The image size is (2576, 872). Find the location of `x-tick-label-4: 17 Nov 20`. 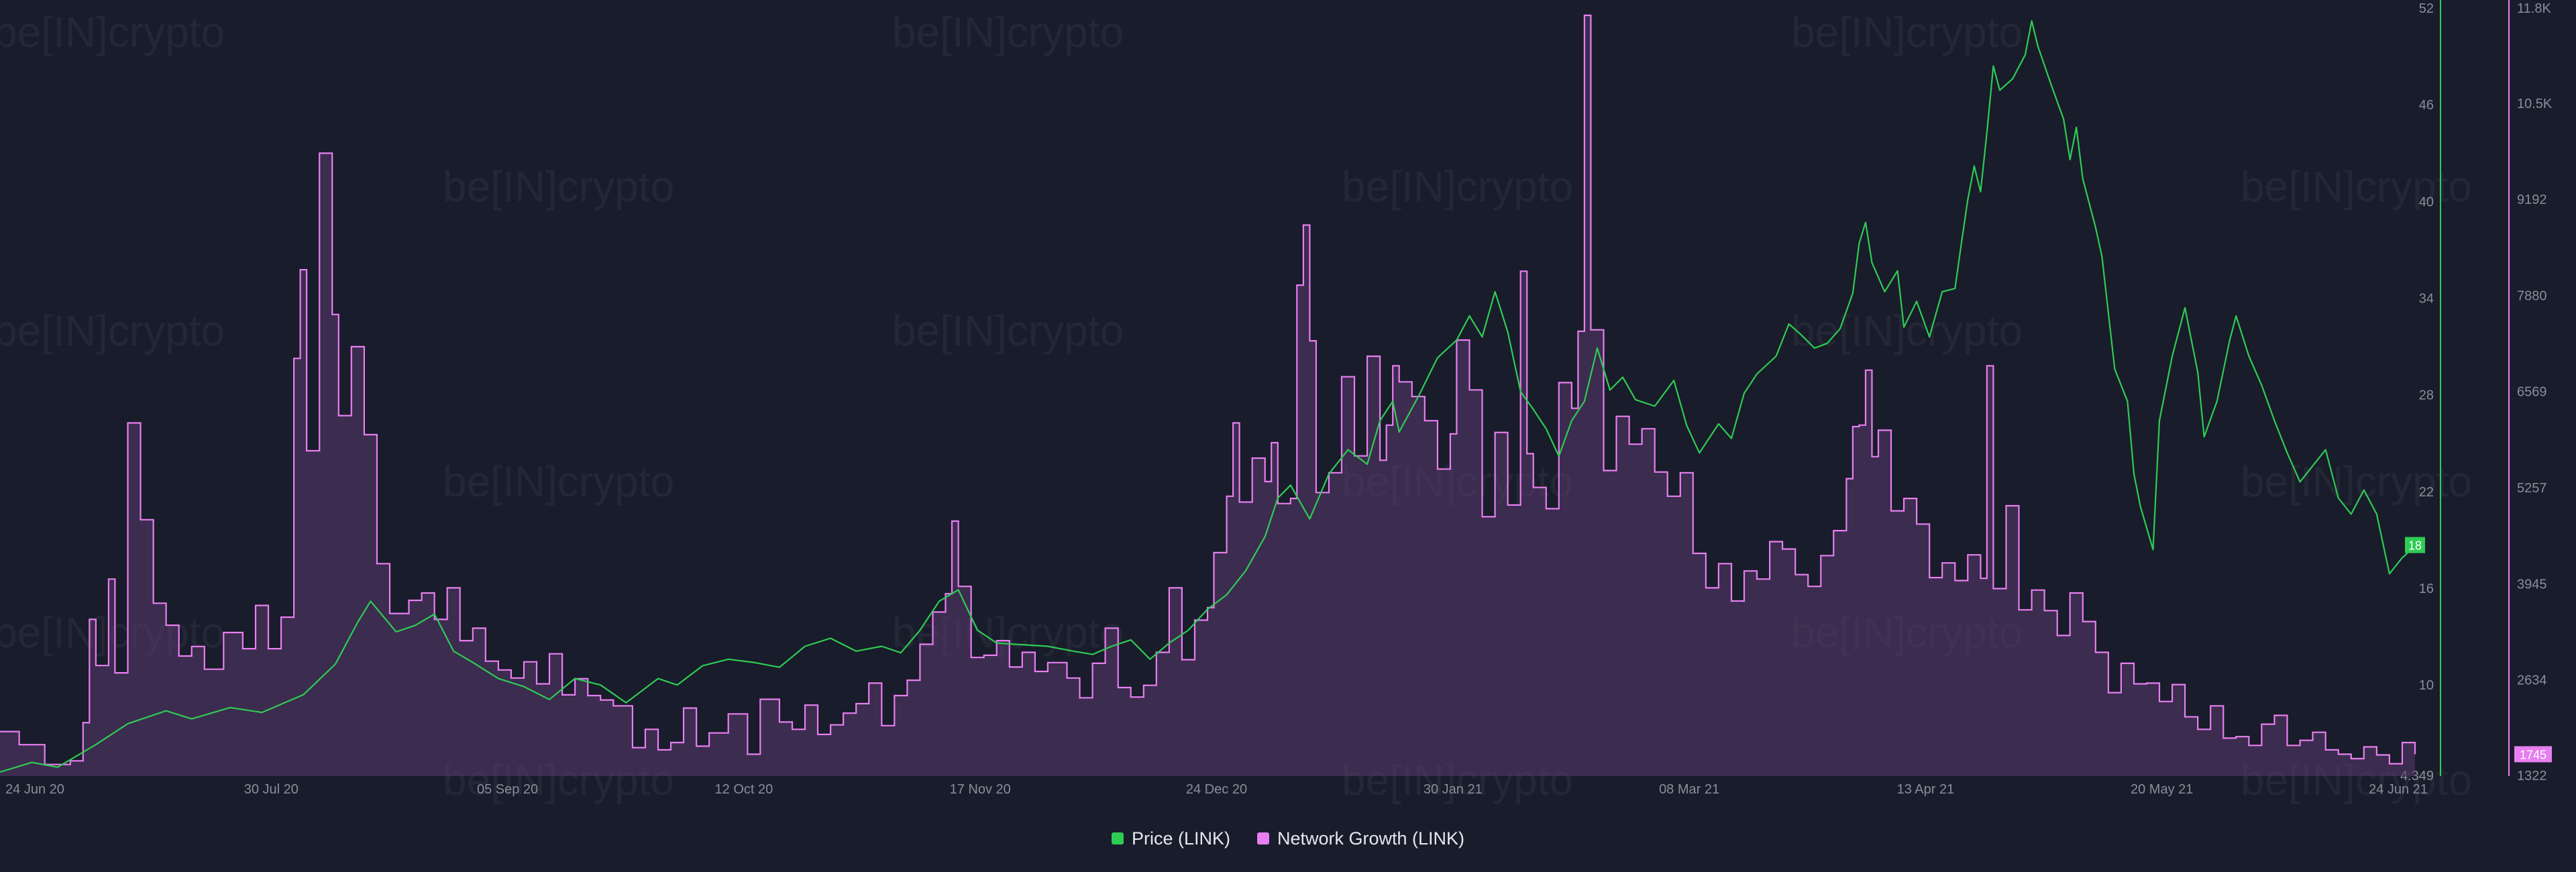

x-tick-label-4: 17 Nov 20 is located at coordinates (980, 790).